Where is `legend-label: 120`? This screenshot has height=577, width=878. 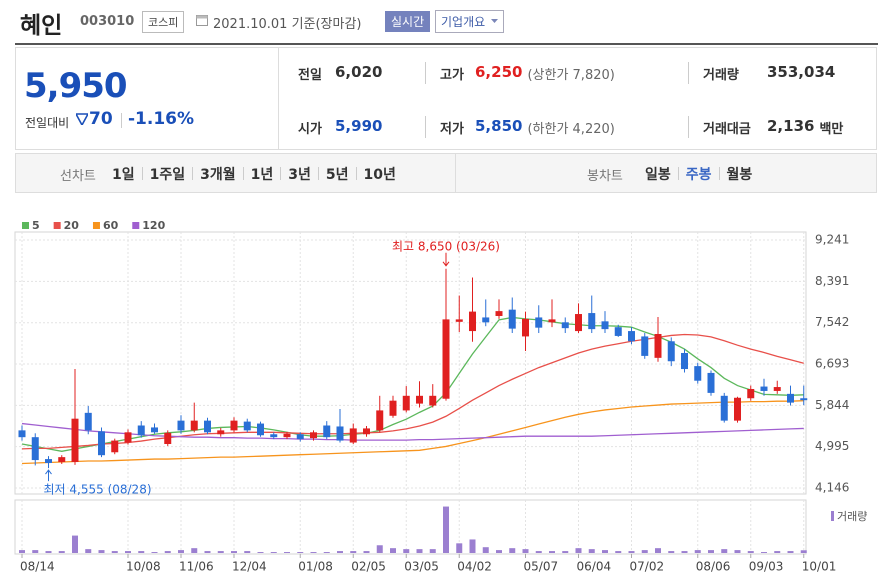 legend-label: 120 is located at coordinates (153, 225).